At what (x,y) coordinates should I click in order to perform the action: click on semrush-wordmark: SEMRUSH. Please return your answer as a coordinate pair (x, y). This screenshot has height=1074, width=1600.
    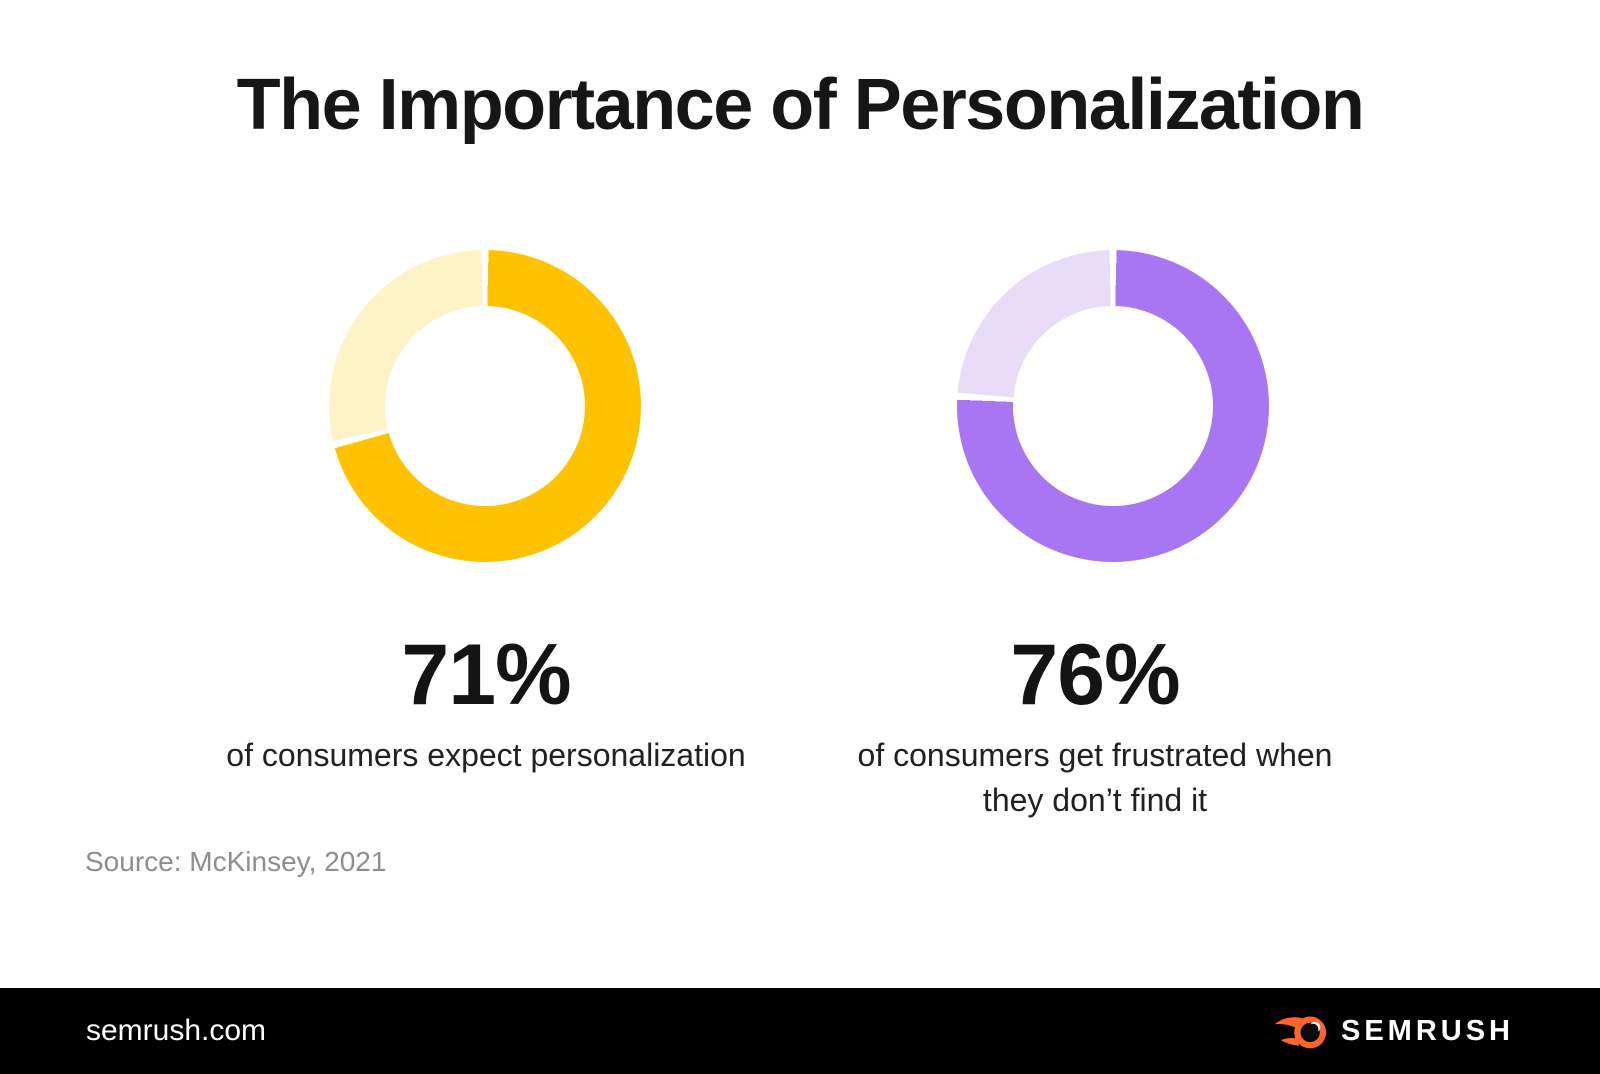
    Looking at the image, I should click on (1427, 1030).